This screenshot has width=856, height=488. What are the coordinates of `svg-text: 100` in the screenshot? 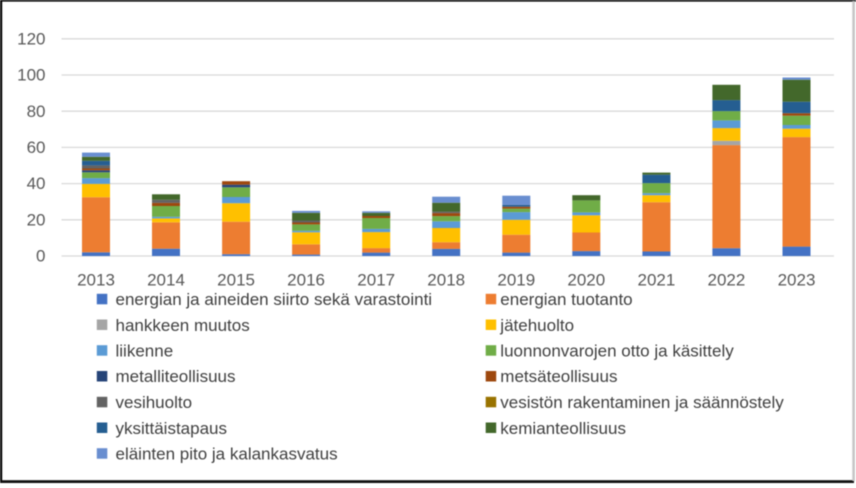 It's located at (31, 75).